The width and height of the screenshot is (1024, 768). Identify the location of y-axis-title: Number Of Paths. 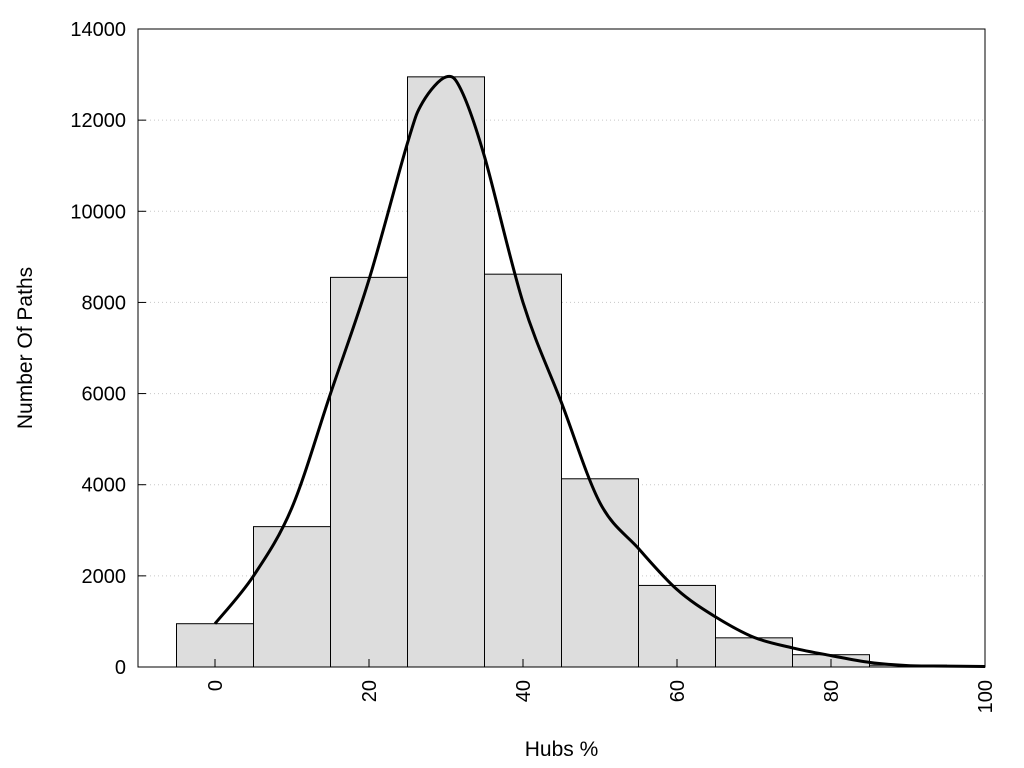
(25, 348).